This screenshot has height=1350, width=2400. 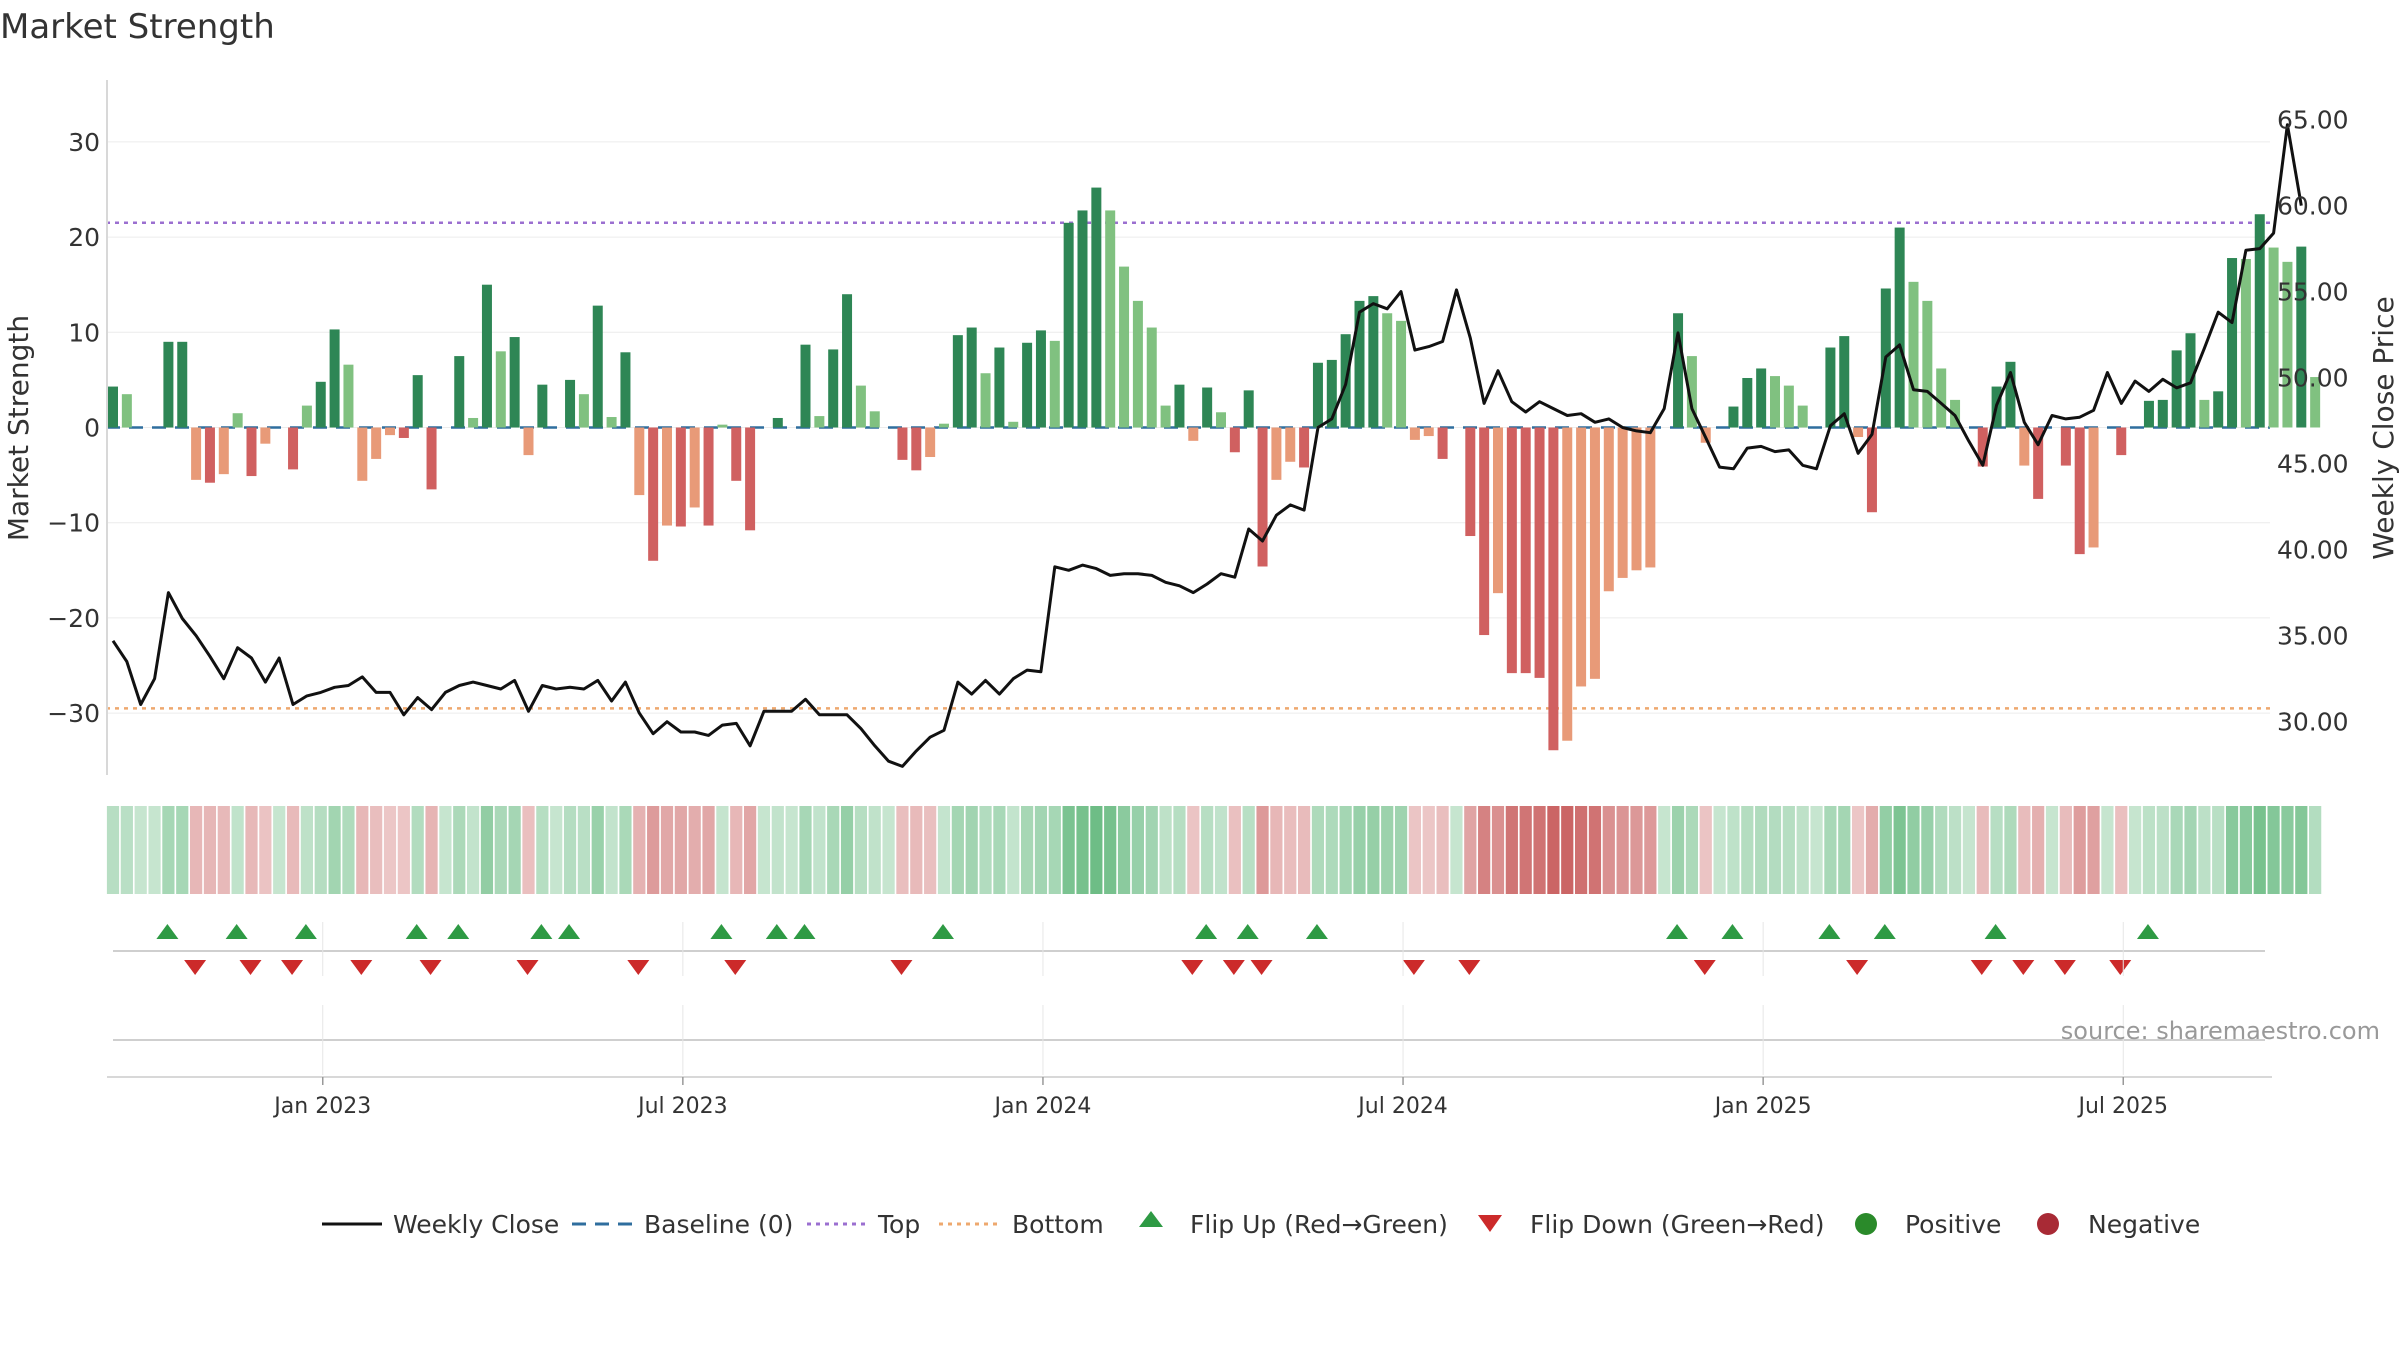 I want to click on x-tick-label: Jan 2025, so click(x=1762, y=1106).